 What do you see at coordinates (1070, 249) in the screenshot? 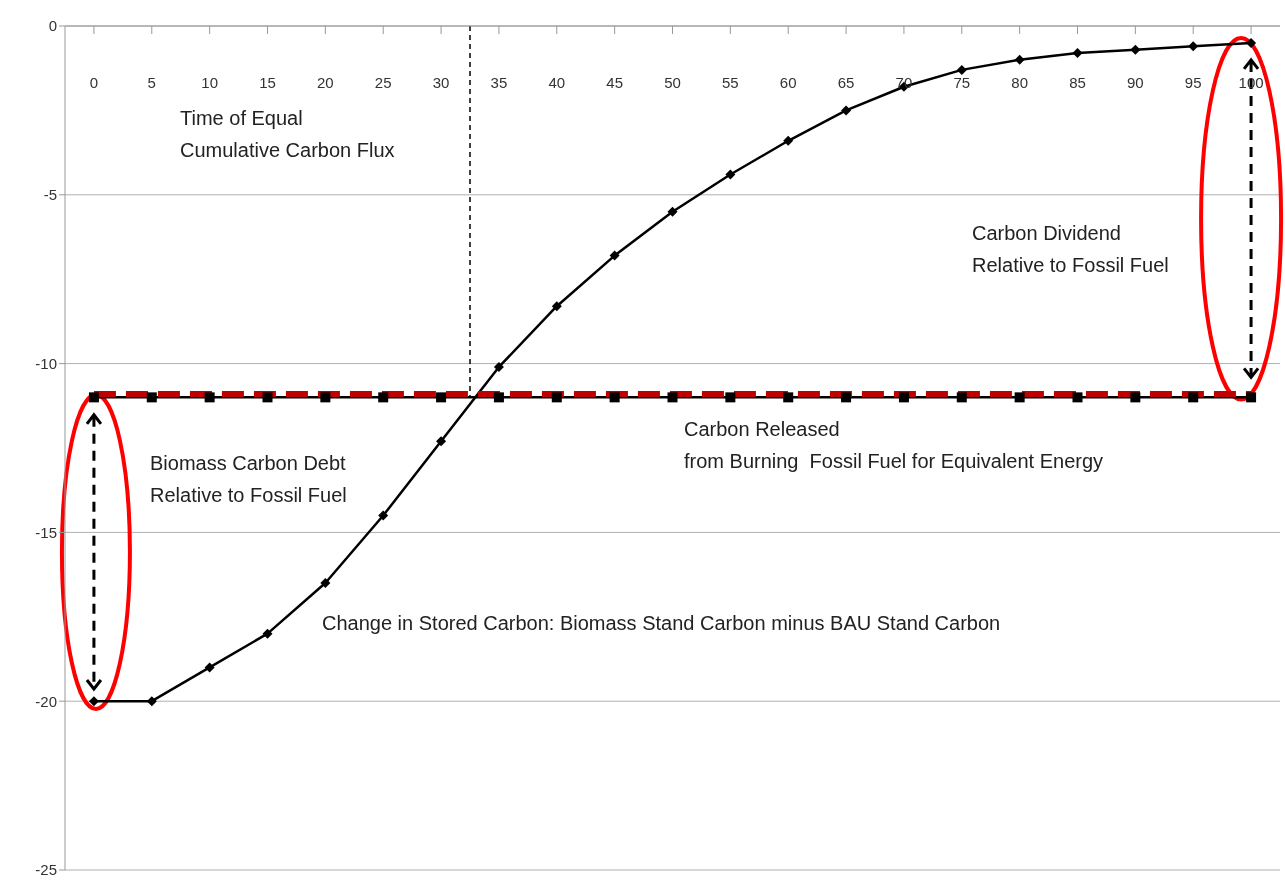
I see `annotation: Carbon Dividend Relative to Fossil Fuel` at bounding box center [1070, 249].